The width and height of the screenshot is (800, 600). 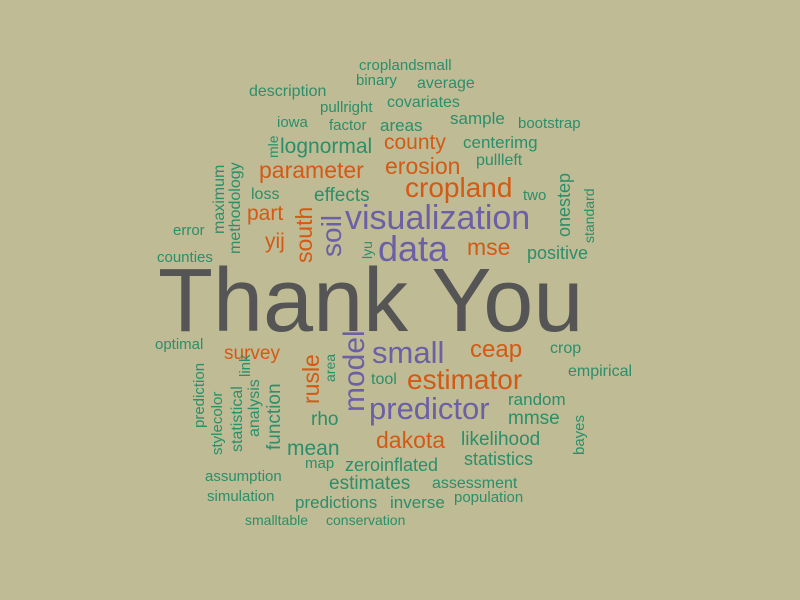 What do you see at coordinates (288, 91) in the screenshot?
I see `word-description: description` at bounding box center [288, 91].